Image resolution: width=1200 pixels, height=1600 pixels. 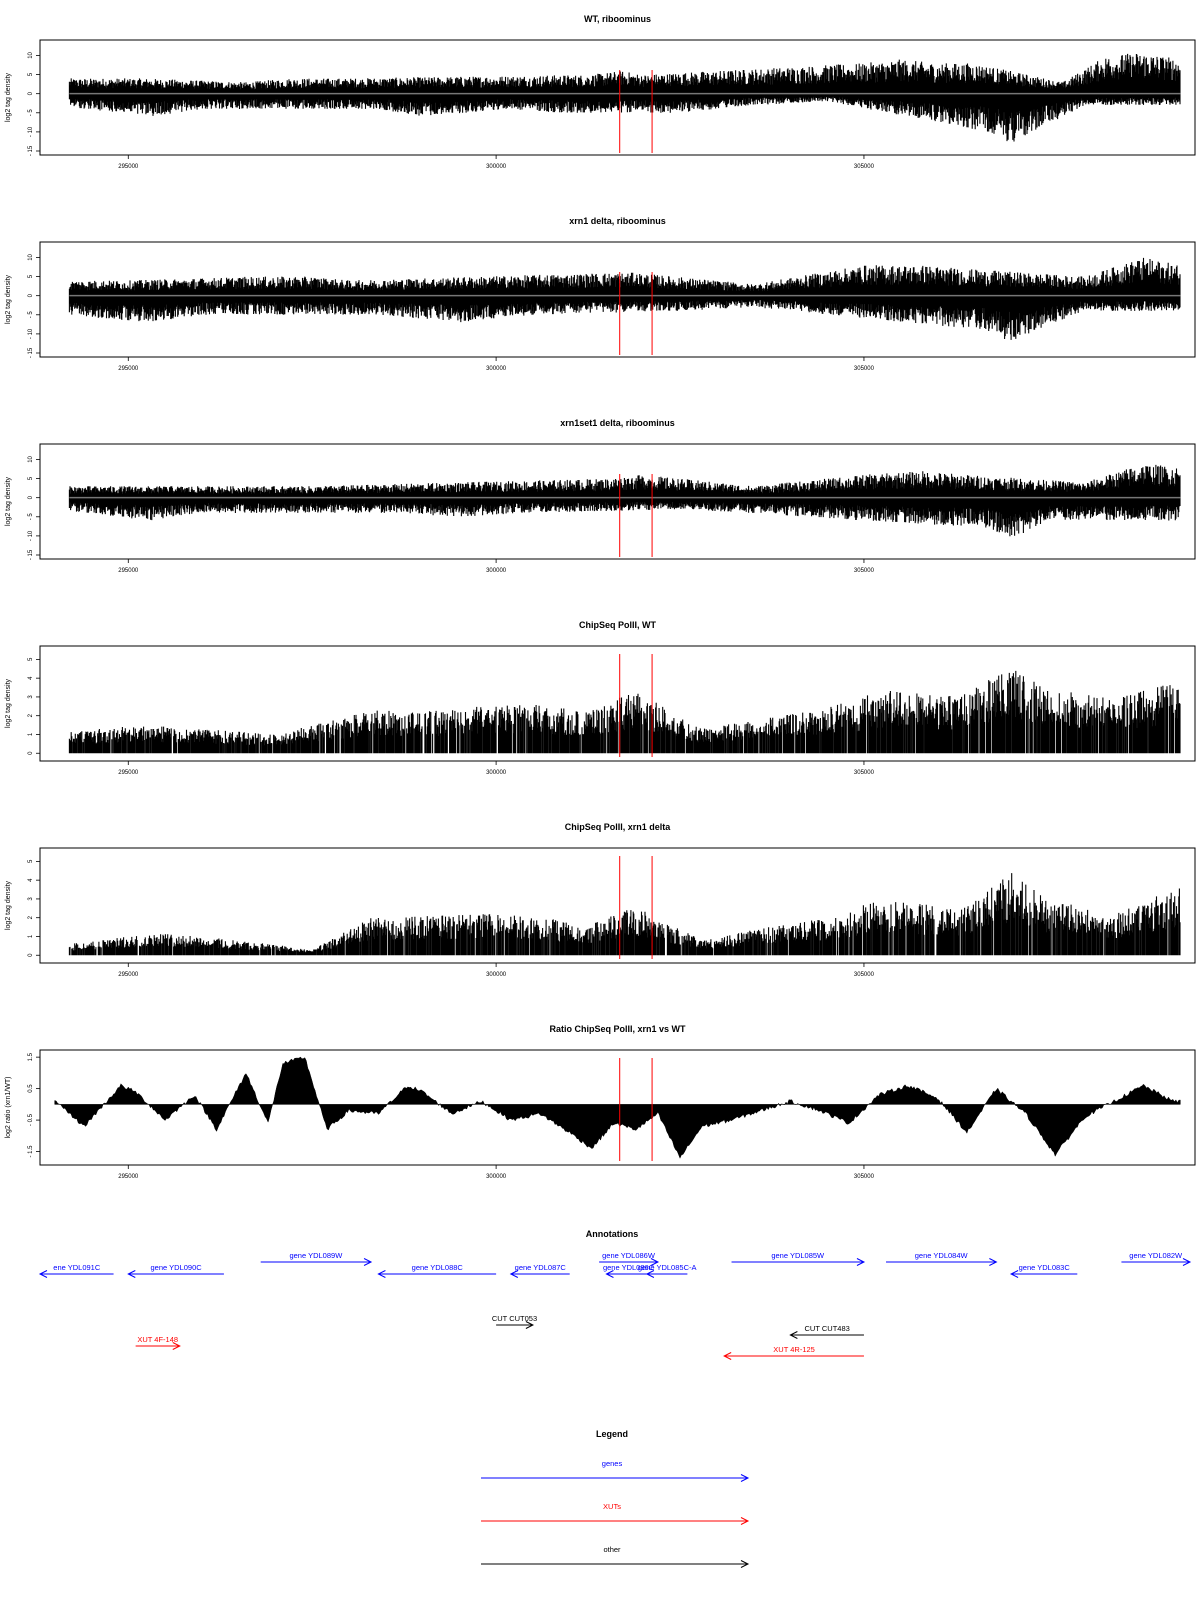 What do you see at coordinates (617, 1029) in the screenshot?
I see `panel-title: Ratio ChipSeq PolII, xrn1 vs WT` at bounding box center [617, 1029].